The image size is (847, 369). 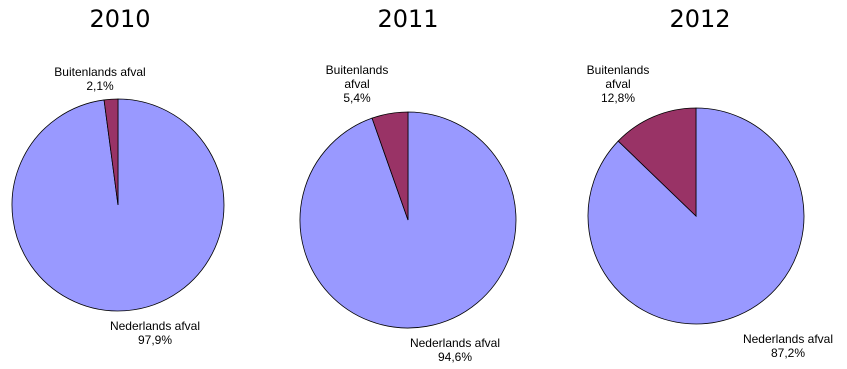 I want to click on slice-value-label: 12,8%, so click(x=618, y=98).